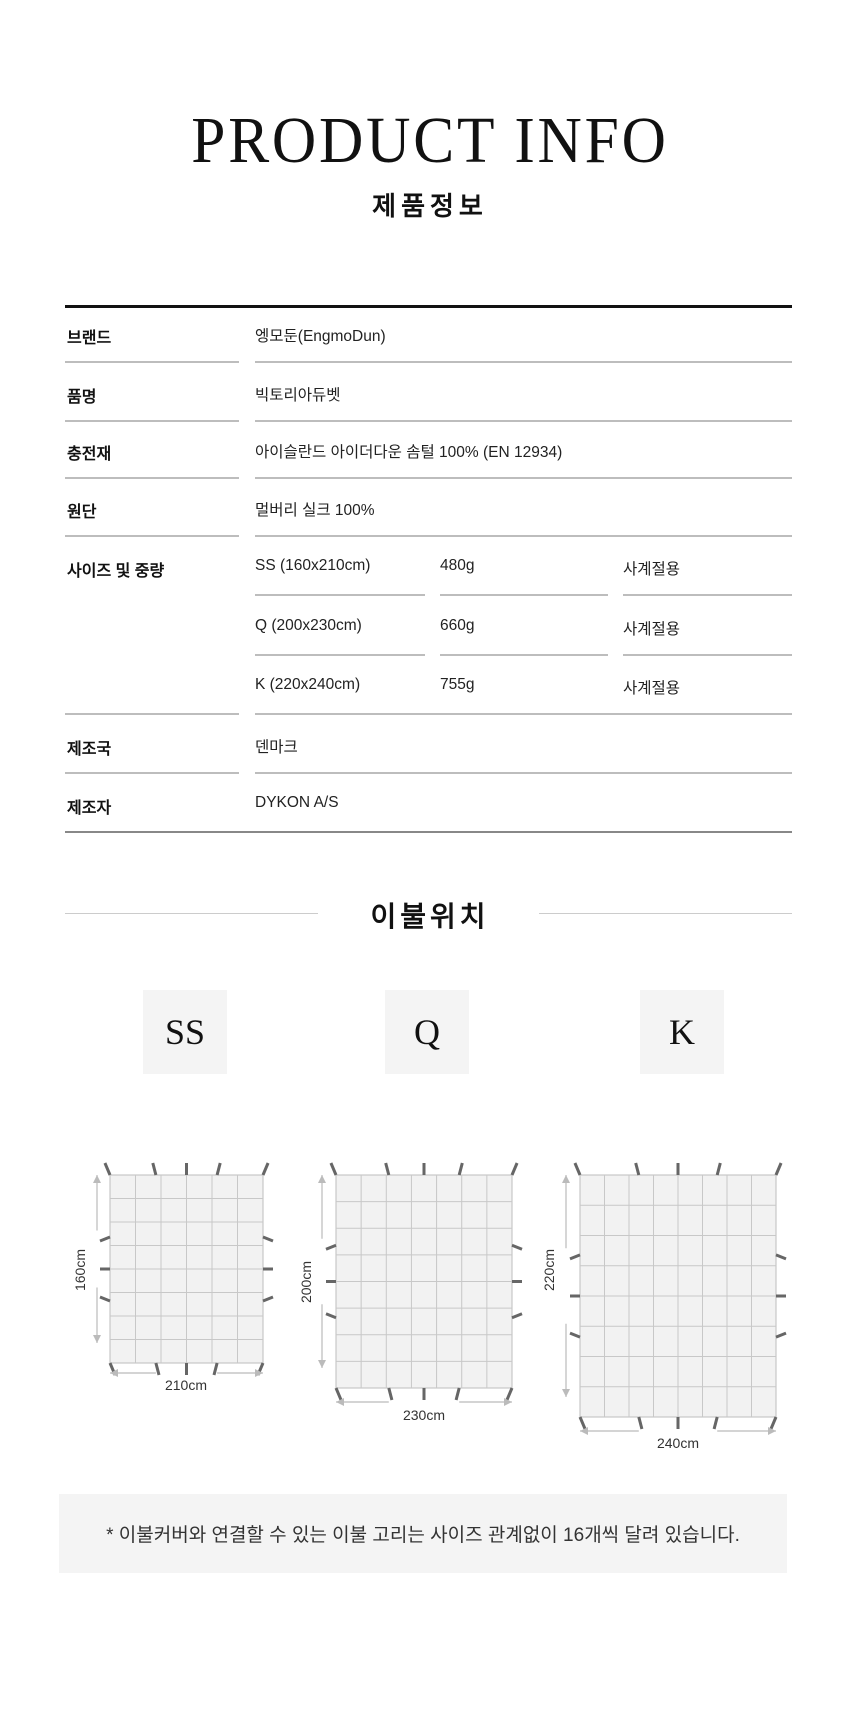 The image size is (860, 1713). I want to click on width-label-q: 230cm, so click(424, 1415).